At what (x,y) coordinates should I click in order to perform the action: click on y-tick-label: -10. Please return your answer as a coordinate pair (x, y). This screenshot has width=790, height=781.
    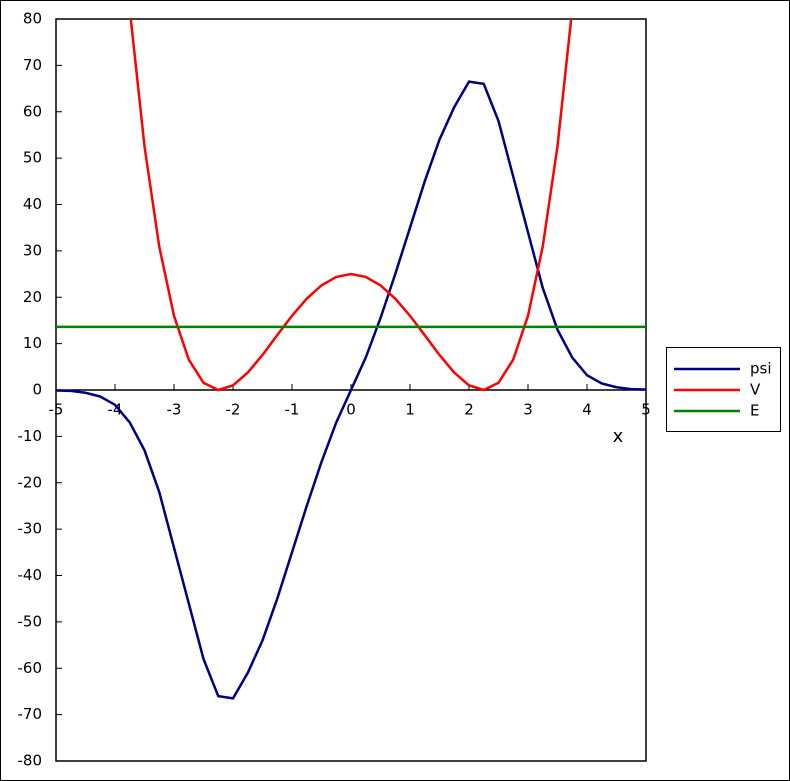
    Looking at the image, I should click on (30, 436).